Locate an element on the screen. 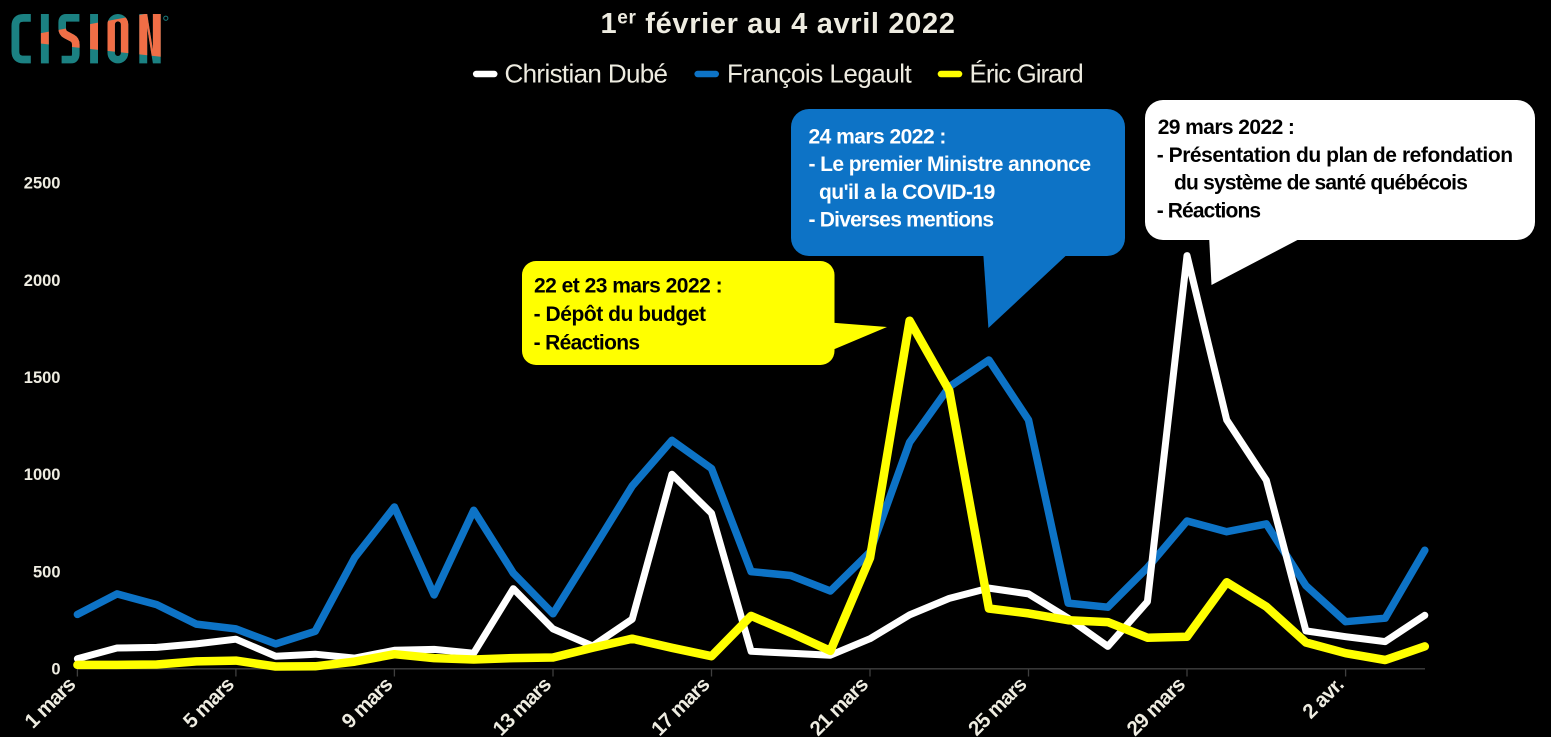 This screenshot has height=737, width=1551. svg-text: Éric Girard is located at coordinates (1026, 74).